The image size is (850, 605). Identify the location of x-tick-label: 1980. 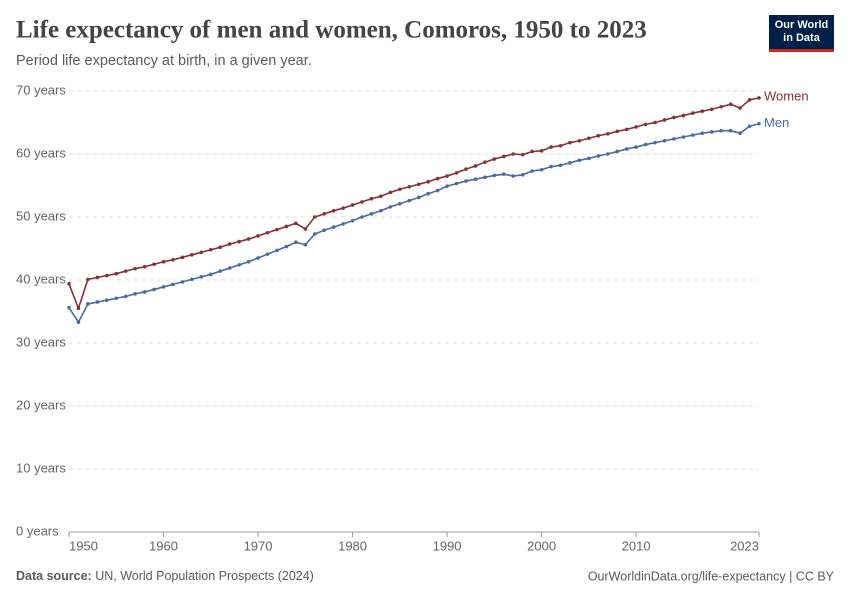
(352, 545).